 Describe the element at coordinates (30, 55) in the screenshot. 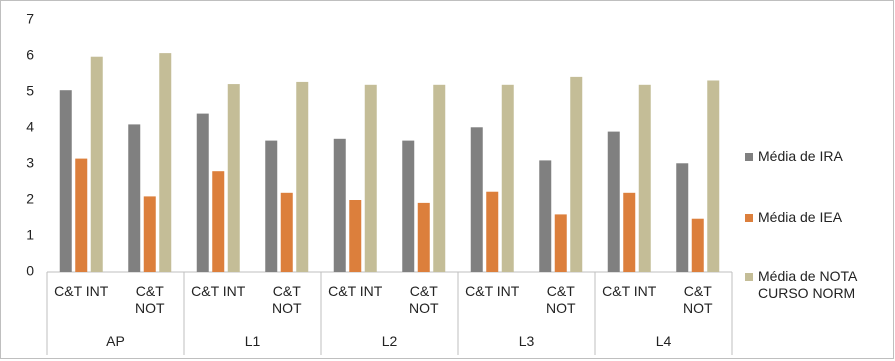

I see `y-tick-label: 6` at that location.